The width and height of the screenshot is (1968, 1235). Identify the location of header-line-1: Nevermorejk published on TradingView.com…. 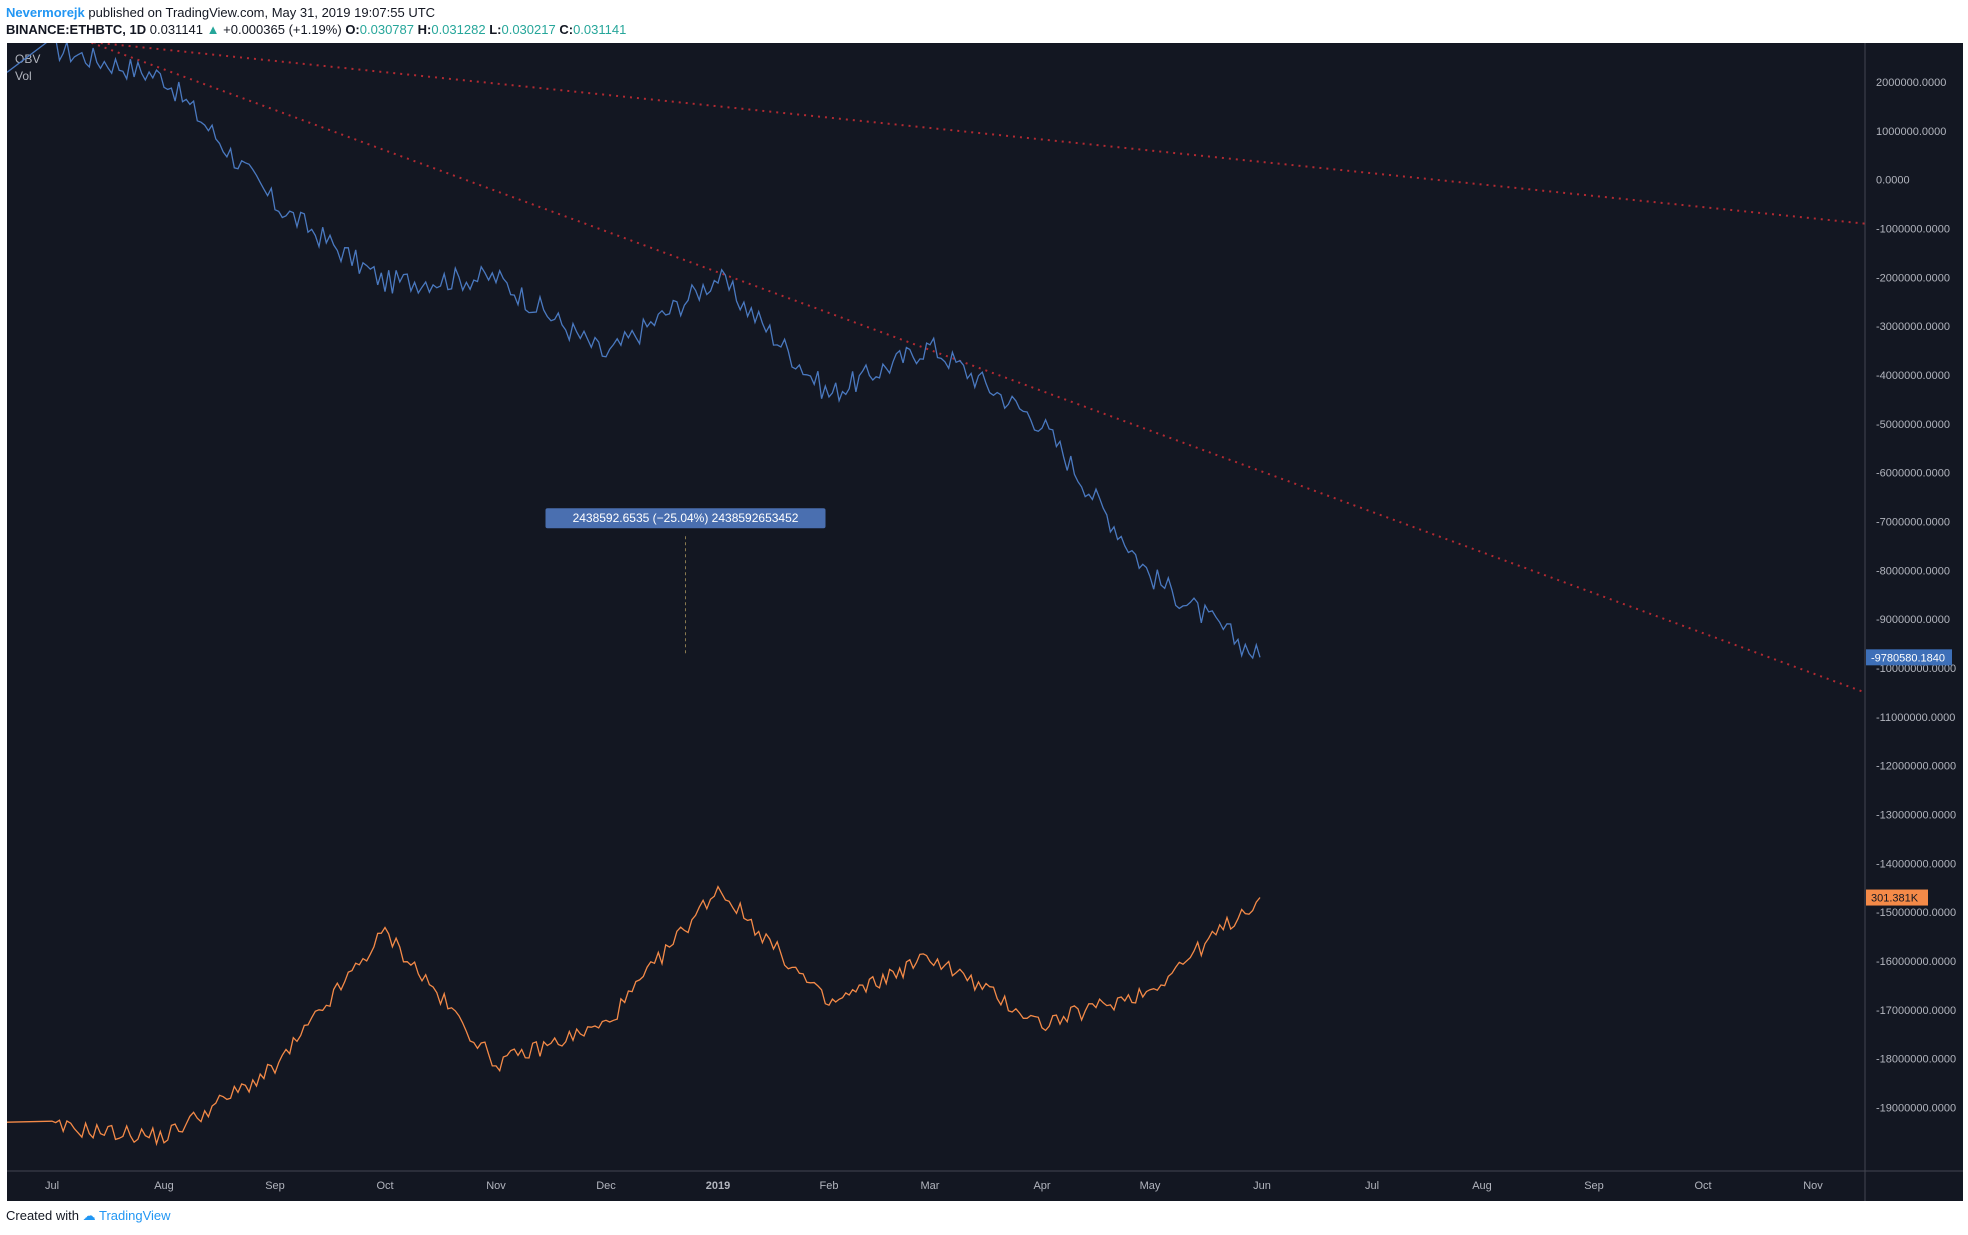
(316, 12).